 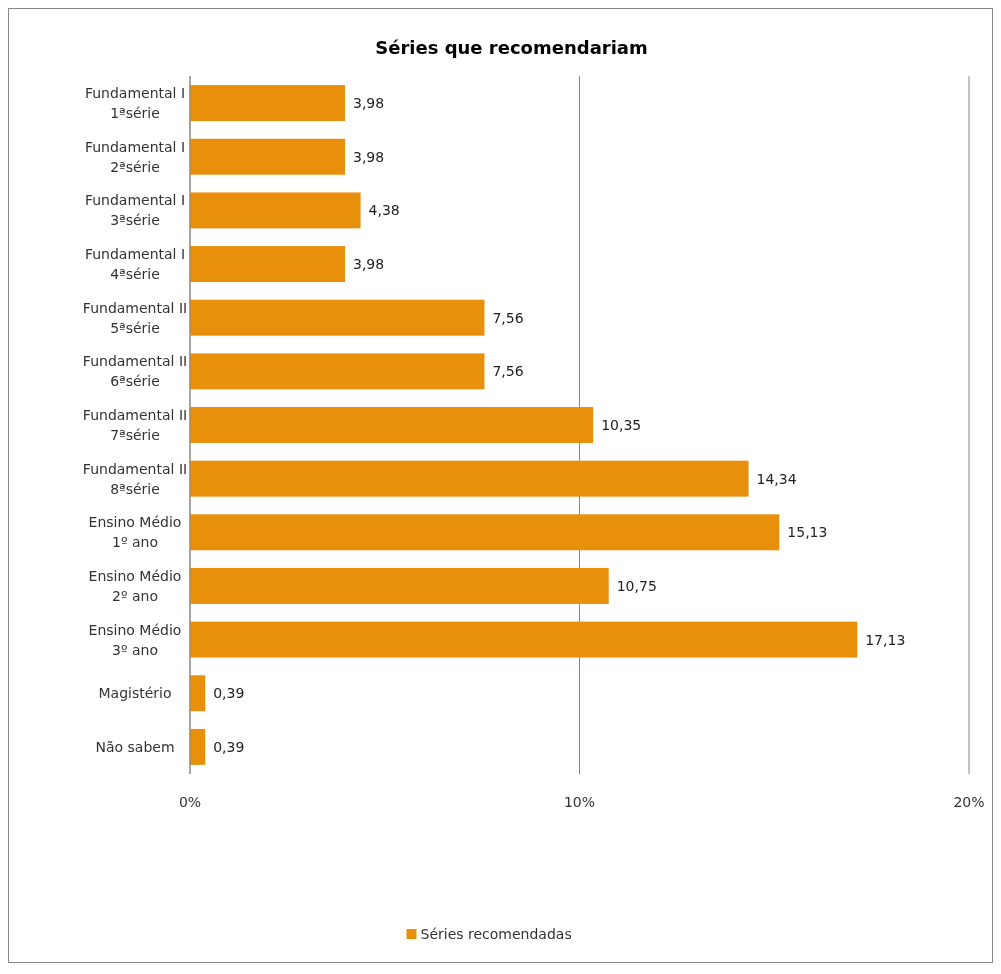 I want to click on y-tick-label: Fundamental II 6ªsérie, so click(x=135, y=371).